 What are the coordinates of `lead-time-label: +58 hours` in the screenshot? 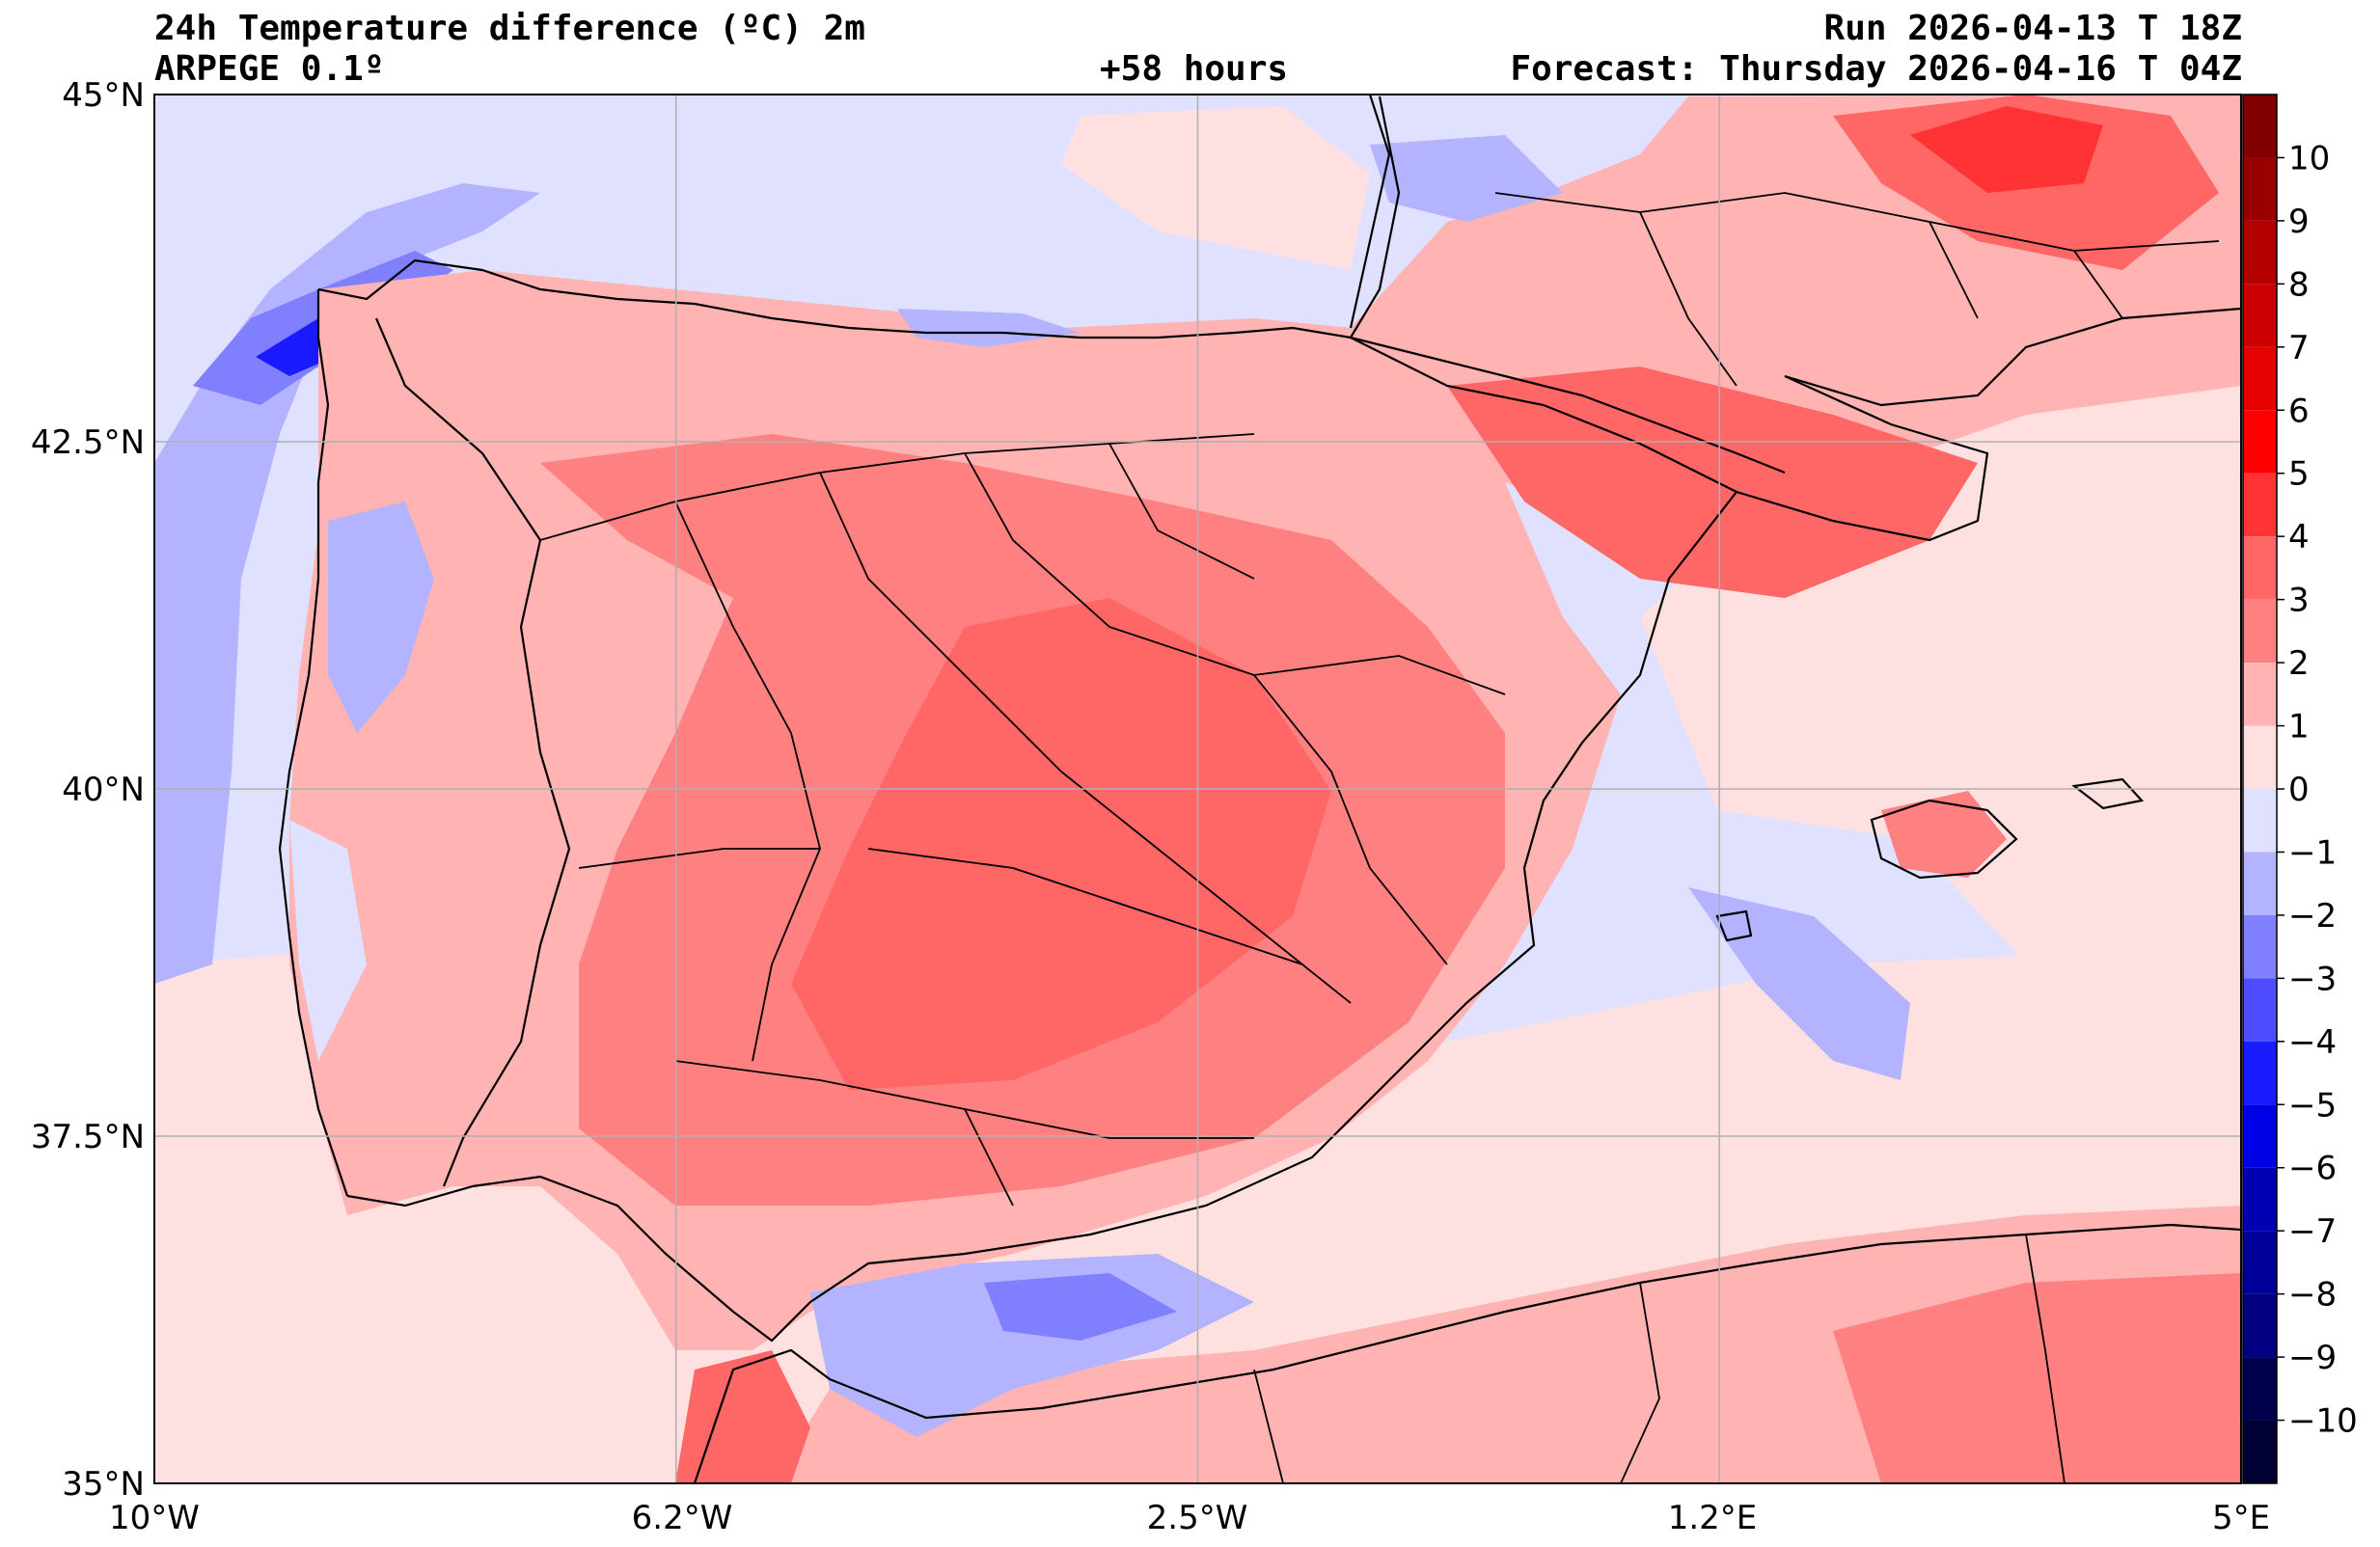 It's located at (1194, 69).